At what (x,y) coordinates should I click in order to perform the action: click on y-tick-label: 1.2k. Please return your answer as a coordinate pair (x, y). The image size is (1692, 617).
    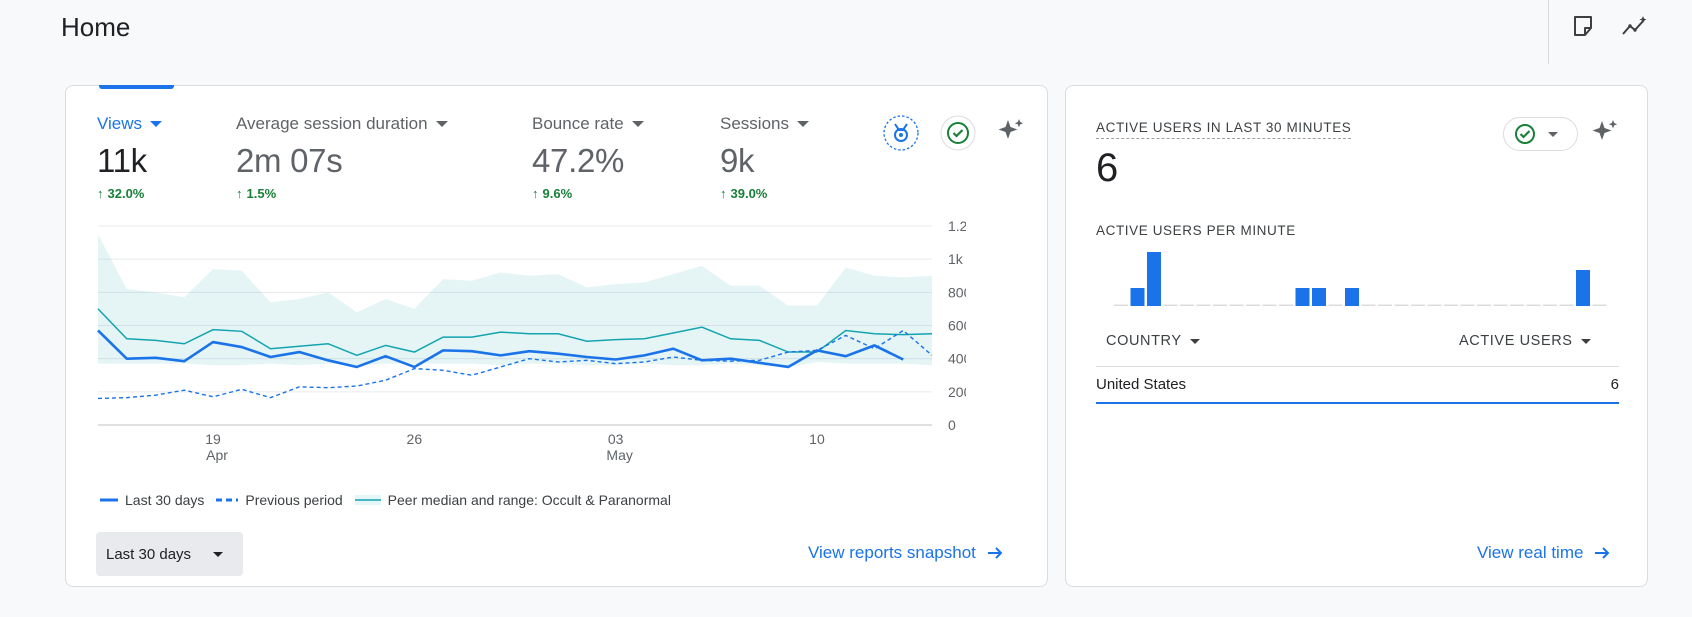
    Looking at the image, I should click on (957, 226).